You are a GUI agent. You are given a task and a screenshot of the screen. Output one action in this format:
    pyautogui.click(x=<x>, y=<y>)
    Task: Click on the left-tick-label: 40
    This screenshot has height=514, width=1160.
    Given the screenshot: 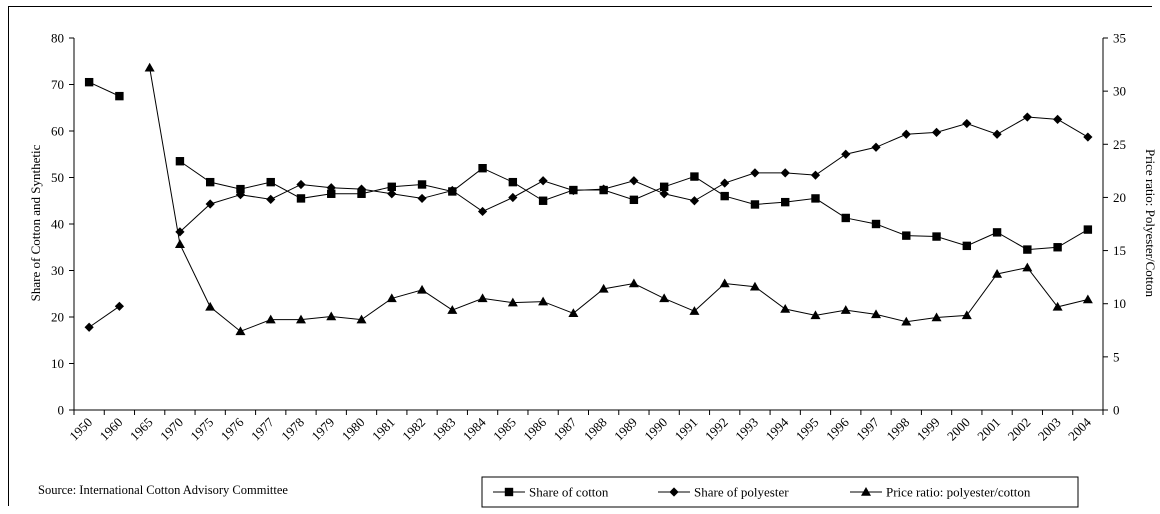 What is the action you would take?
    pyautogui.click(x=57, y=224)
    